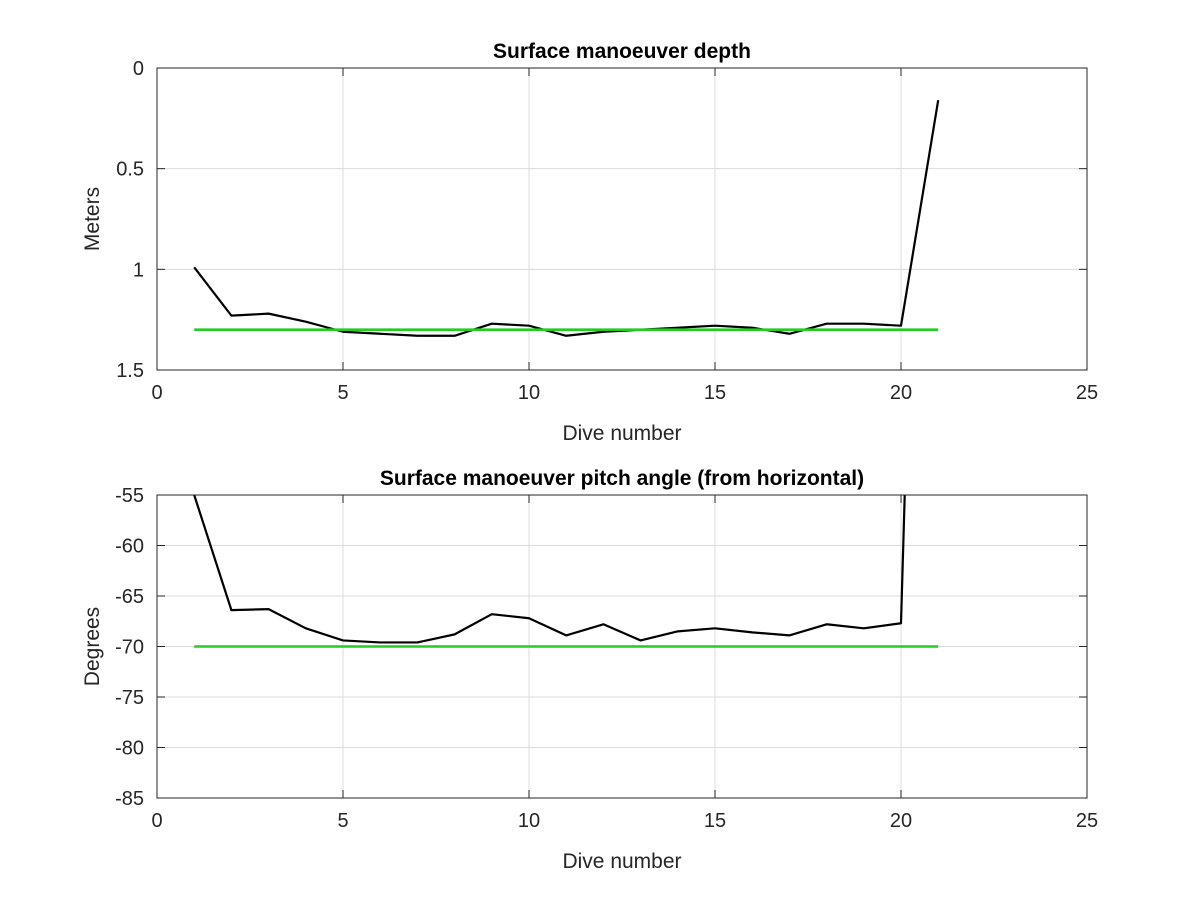 The width and height of the screenshot is (1200, 900). Describe the element at coordinates (129, 547) in the screenshot. I see `y-tick-label: -60` at that location.